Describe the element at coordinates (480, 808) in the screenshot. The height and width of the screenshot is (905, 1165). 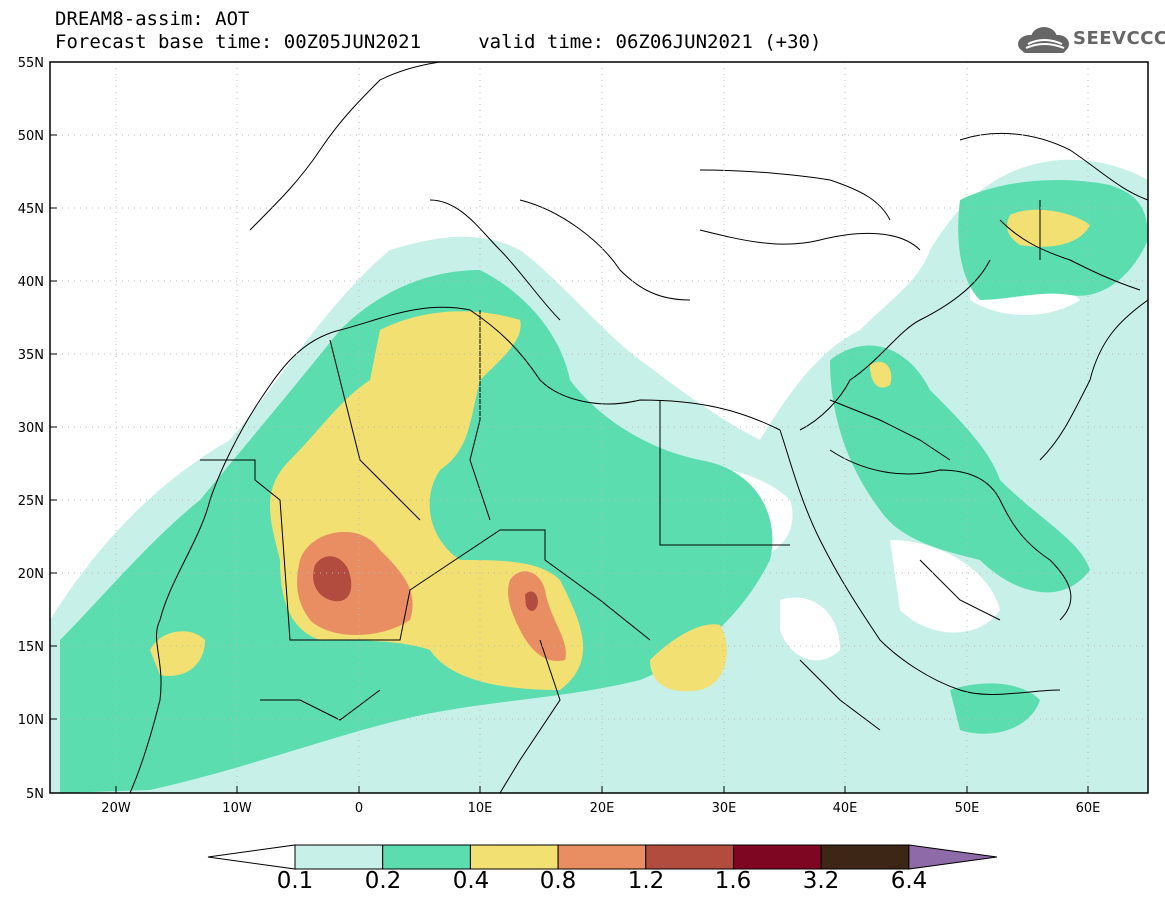
I see `lon-label: 10E` at that location.